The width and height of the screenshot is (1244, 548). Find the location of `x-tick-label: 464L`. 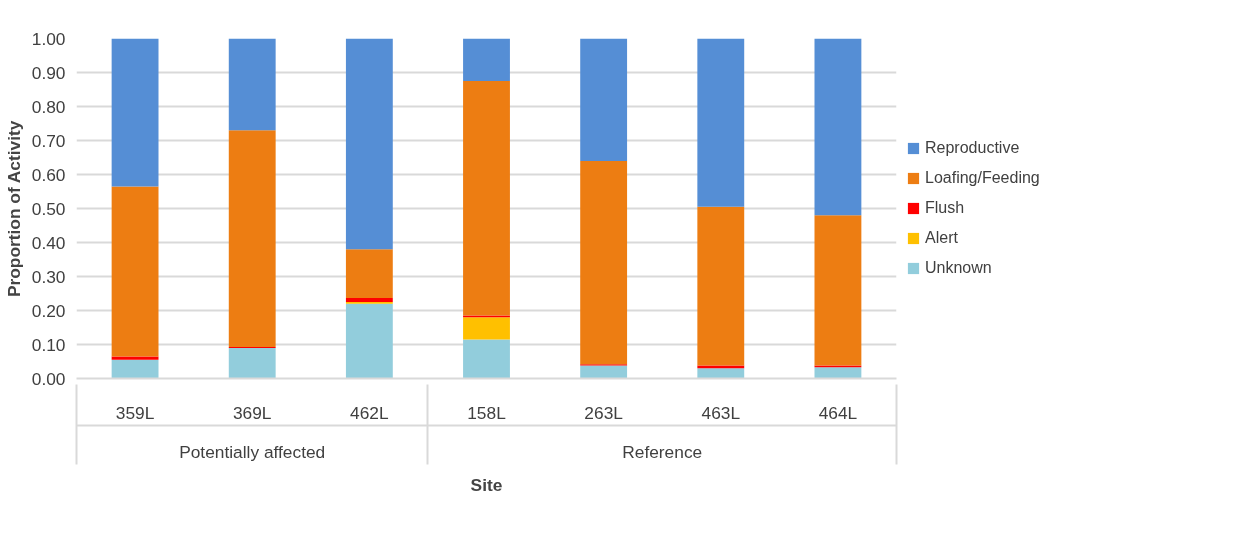

x-tick-label: 464L is located at coordinates (838, 412).